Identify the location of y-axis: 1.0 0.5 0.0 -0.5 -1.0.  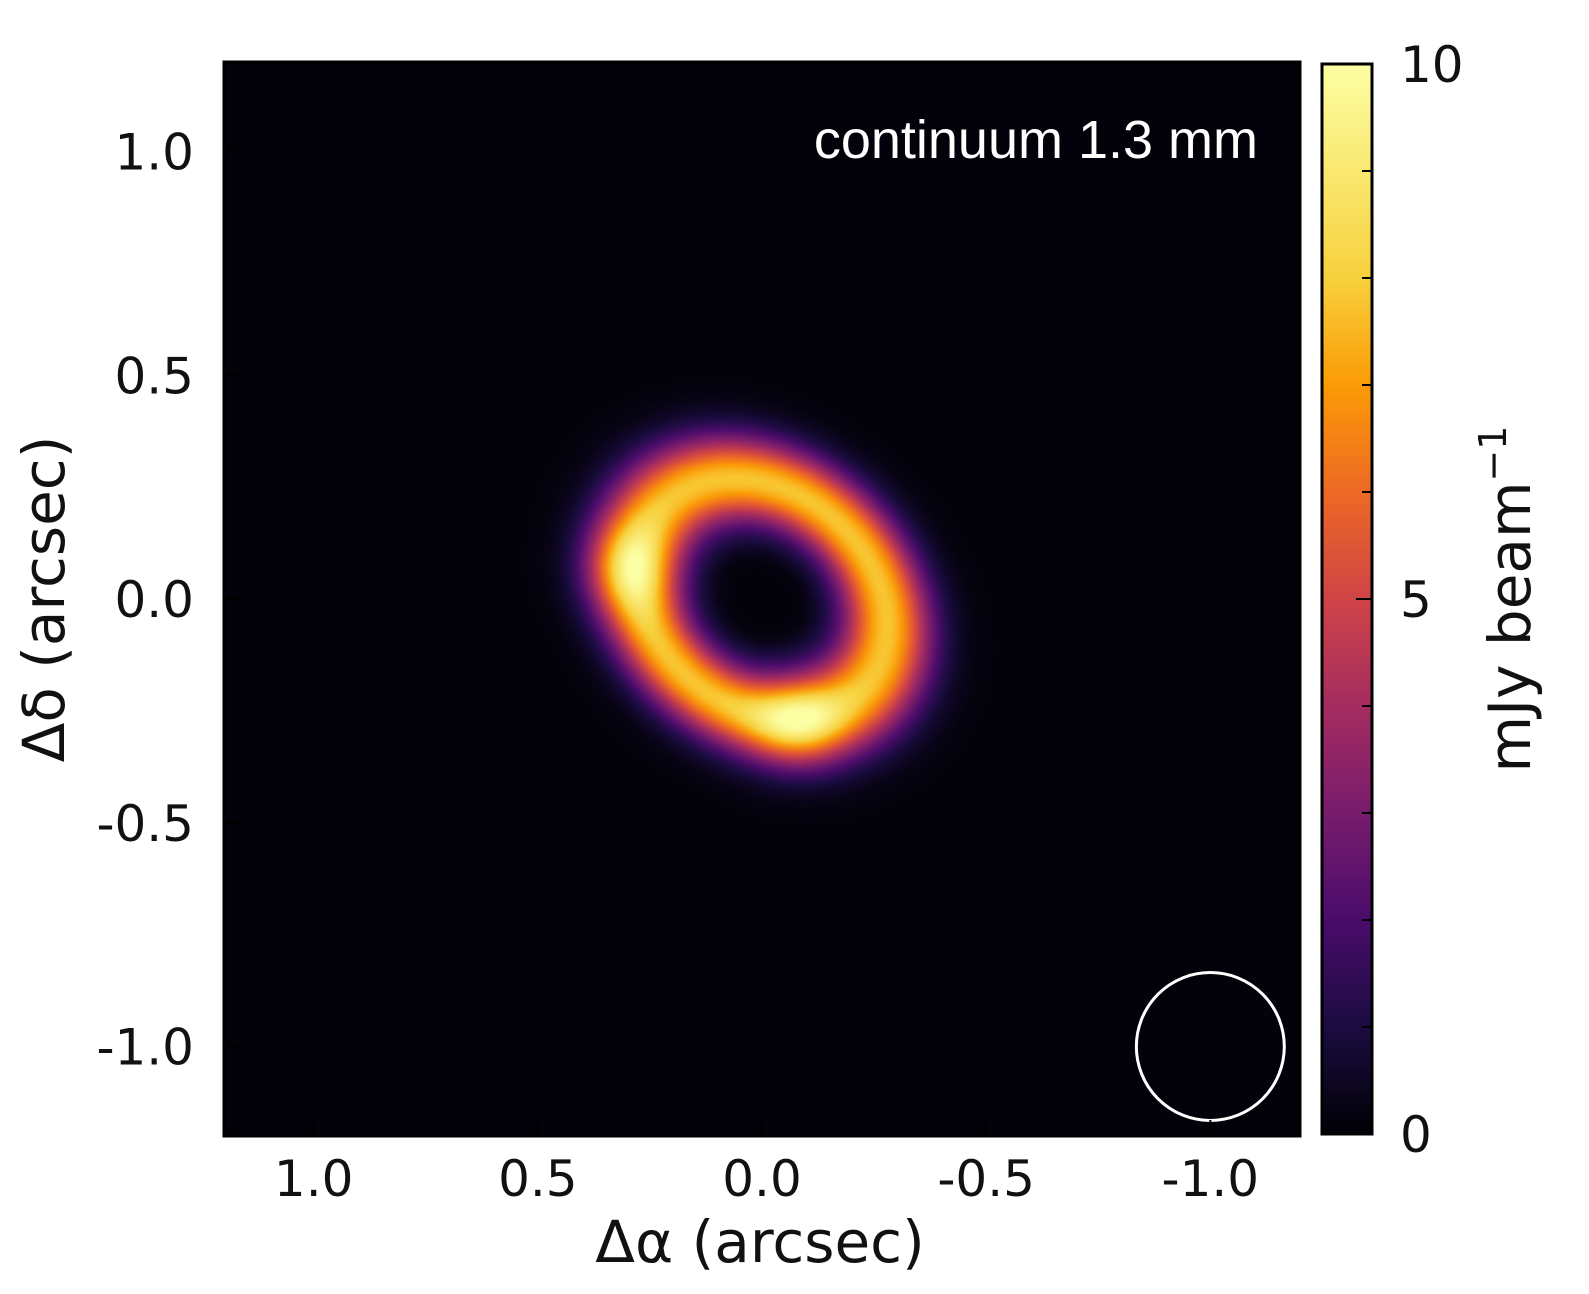
(168, 600).